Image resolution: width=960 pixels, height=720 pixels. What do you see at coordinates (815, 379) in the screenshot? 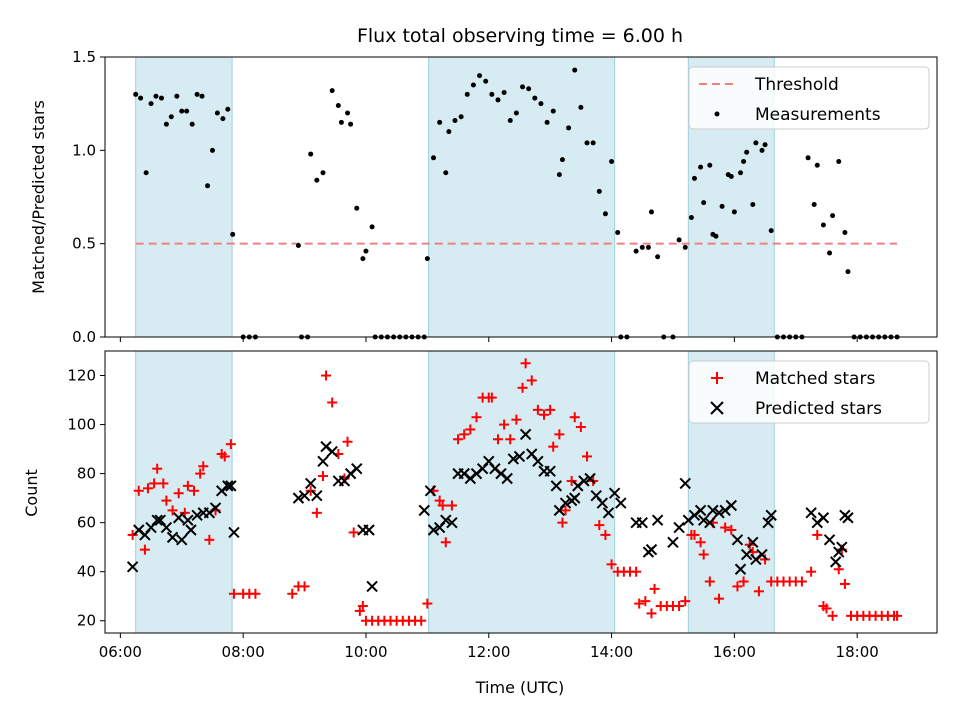
I see `legend-label: Matched stars` at bounding box center [815, 379].